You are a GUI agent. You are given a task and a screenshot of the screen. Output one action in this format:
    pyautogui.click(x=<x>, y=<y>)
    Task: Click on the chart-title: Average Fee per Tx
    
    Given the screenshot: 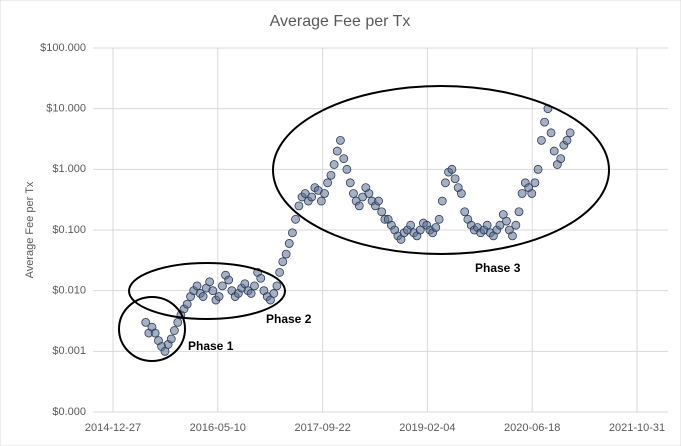 What is the action you would take?
    pyautogui.click(x=340, y=21)
    